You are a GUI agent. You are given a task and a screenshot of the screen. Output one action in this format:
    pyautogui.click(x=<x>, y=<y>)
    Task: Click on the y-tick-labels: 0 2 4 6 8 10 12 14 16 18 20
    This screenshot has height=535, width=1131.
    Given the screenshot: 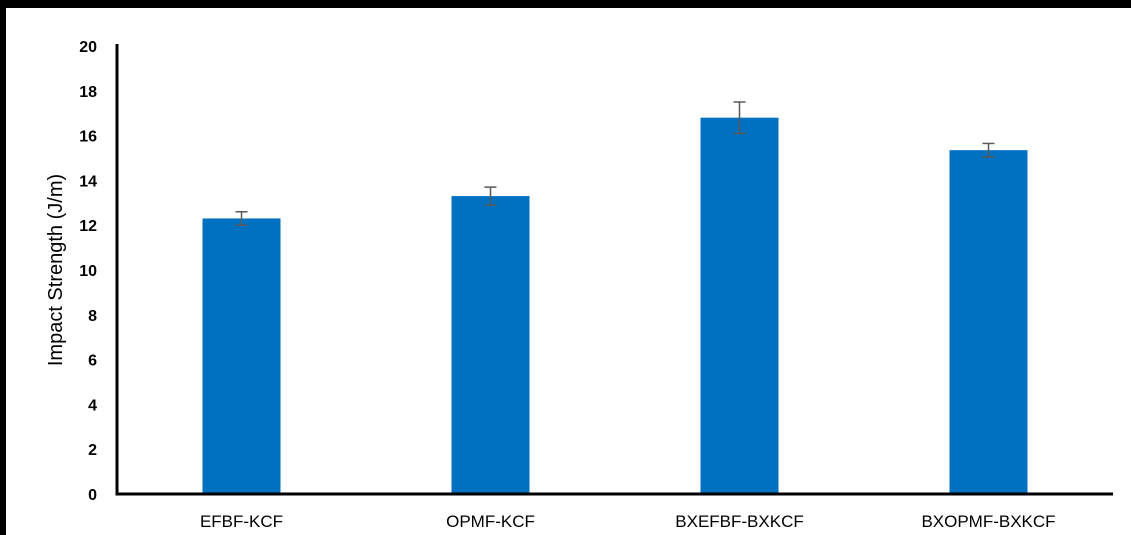 What is the action you would take?
    pyautogui.click(x=88, y=271)
    